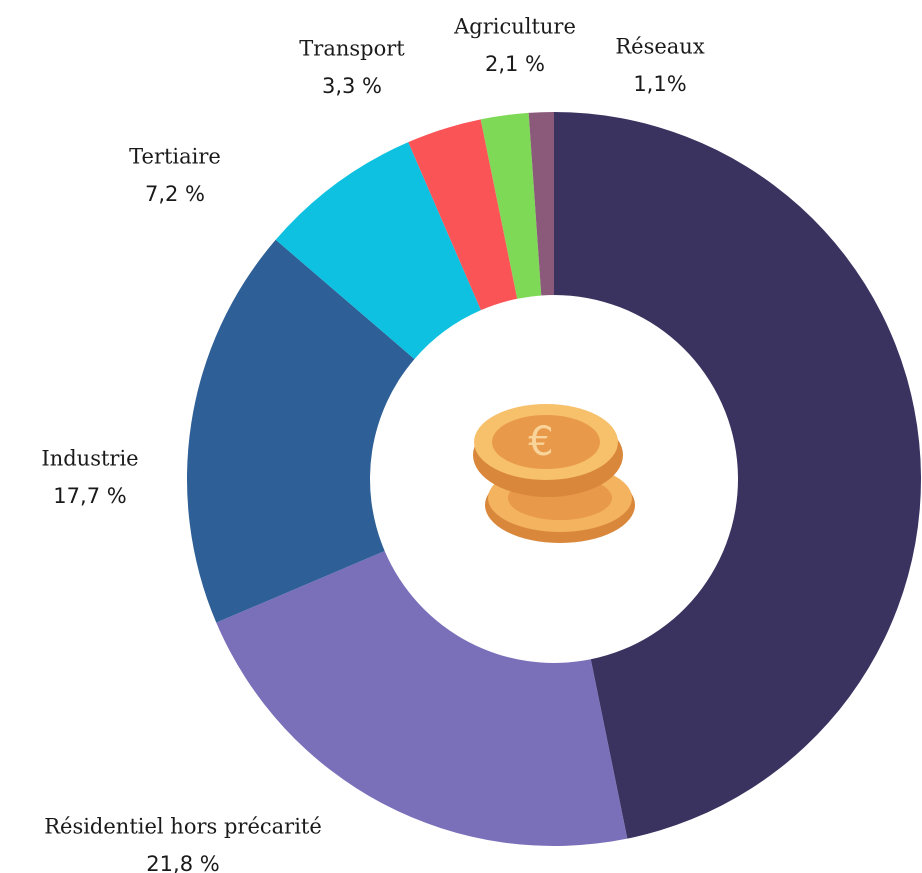 The image size is (922, 873). Describe the element at coordinates (175, 194) in the screenshot. I see `value-label: 7,2 %` at that location.